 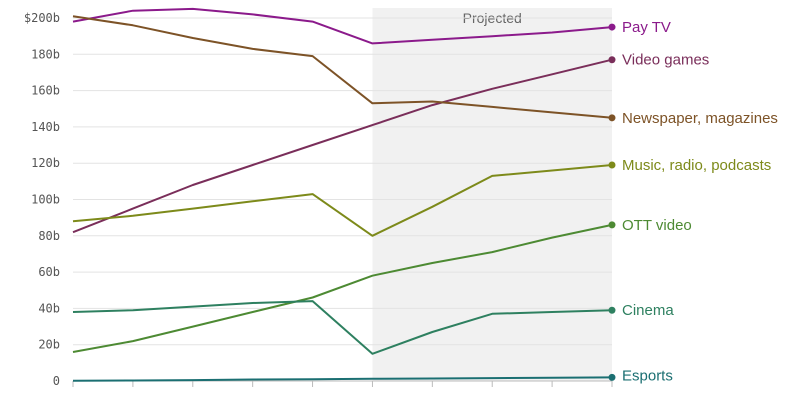 I want to click on y-tick-label: 160b, so click(x=45, y=91).